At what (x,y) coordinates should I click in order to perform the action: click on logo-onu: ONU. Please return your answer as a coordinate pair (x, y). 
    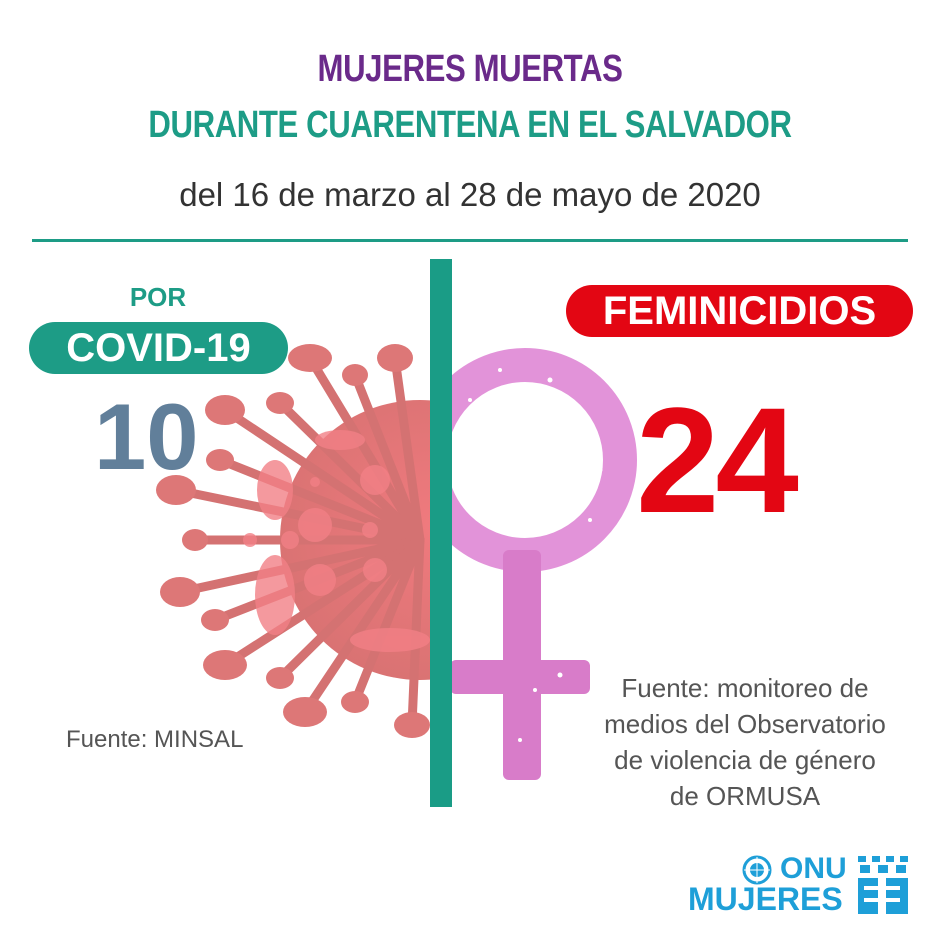
    Looking at the image, I should click on (813, 868).